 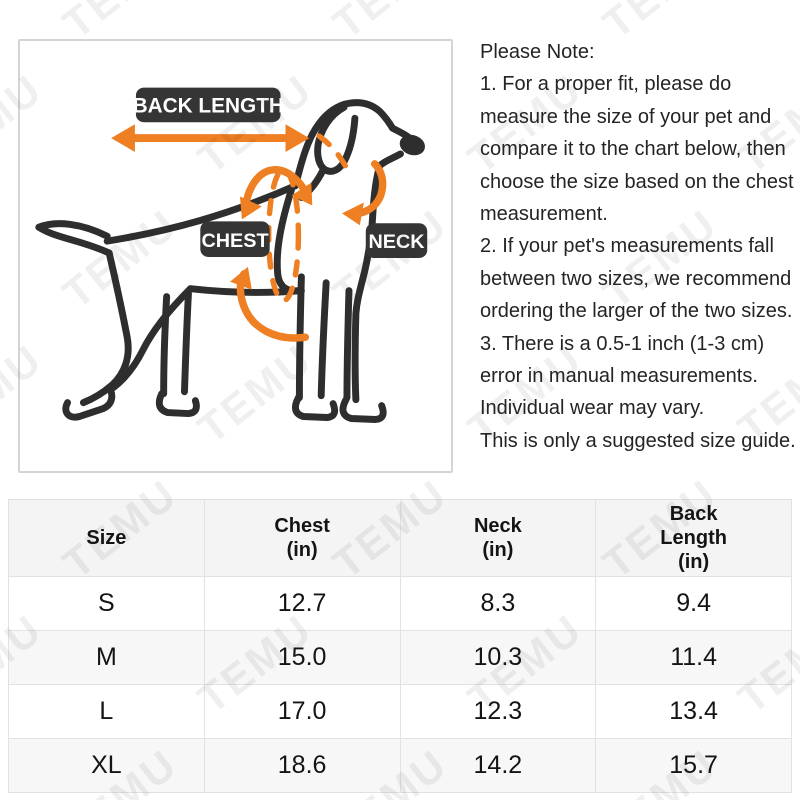 What do you see at coordinates (106, 711) in the screenshot?
I see `cell-size: L` at bounding box center [106, 711].